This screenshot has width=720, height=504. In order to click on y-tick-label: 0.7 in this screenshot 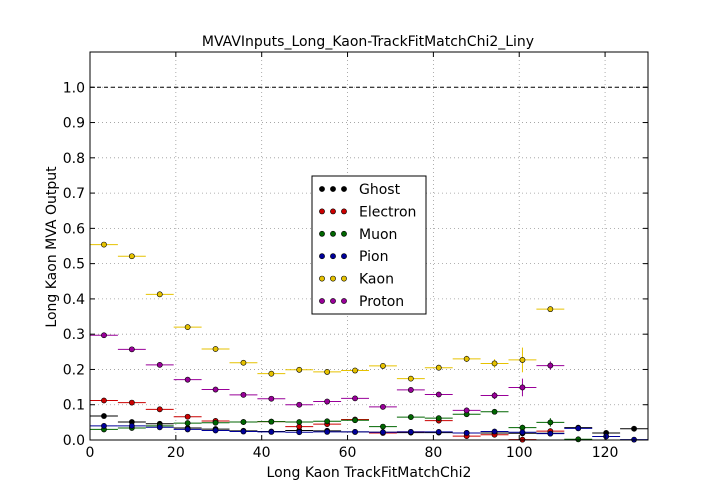, I will do `click(74, 194)`.